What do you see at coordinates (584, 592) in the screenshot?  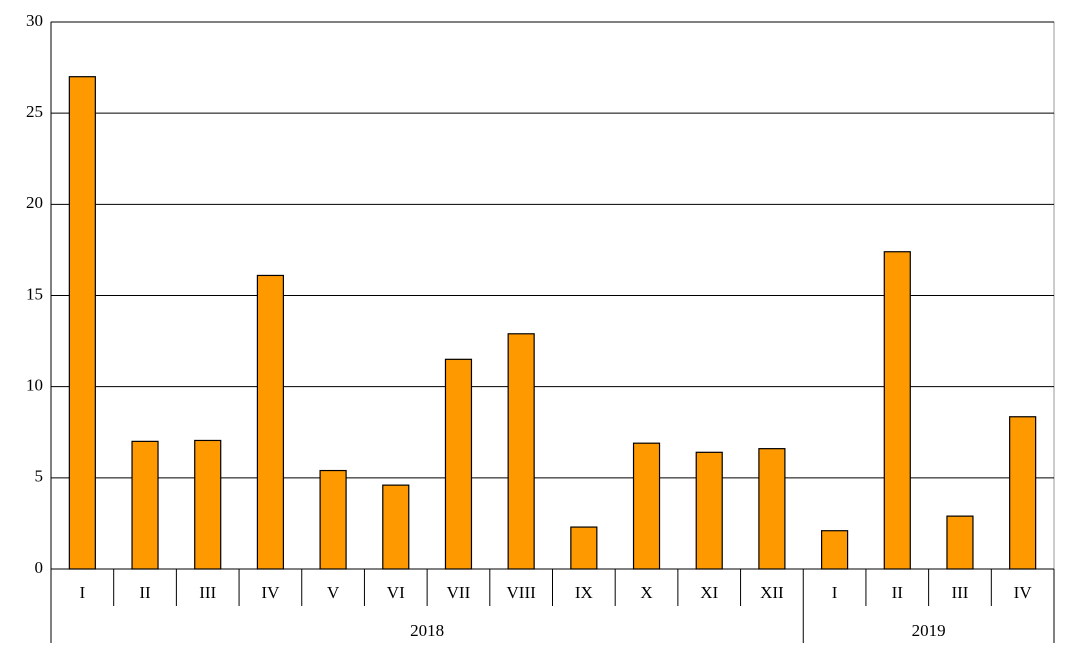 I see `x-tick-label: IX` at bounding box center [584, 592].